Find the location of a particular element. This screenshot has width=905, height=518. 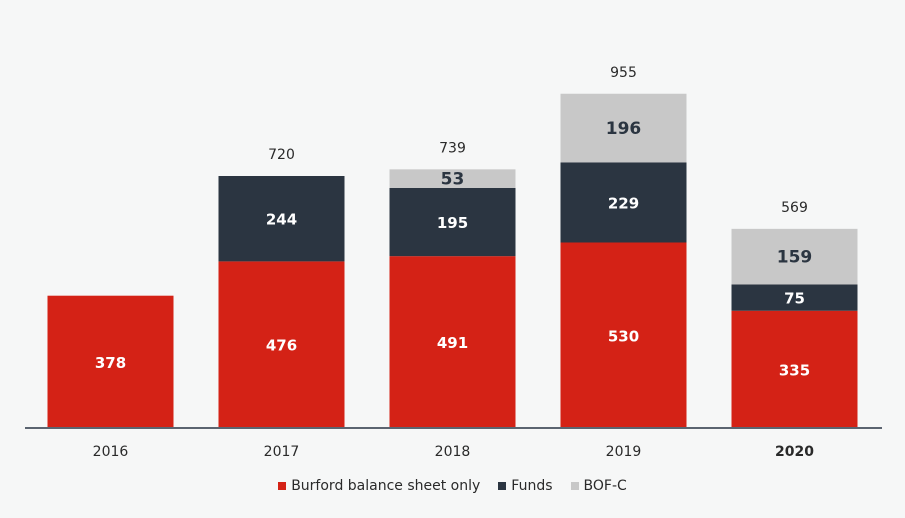

legend-item-funds: Funds is located at coordinates (525, 486).